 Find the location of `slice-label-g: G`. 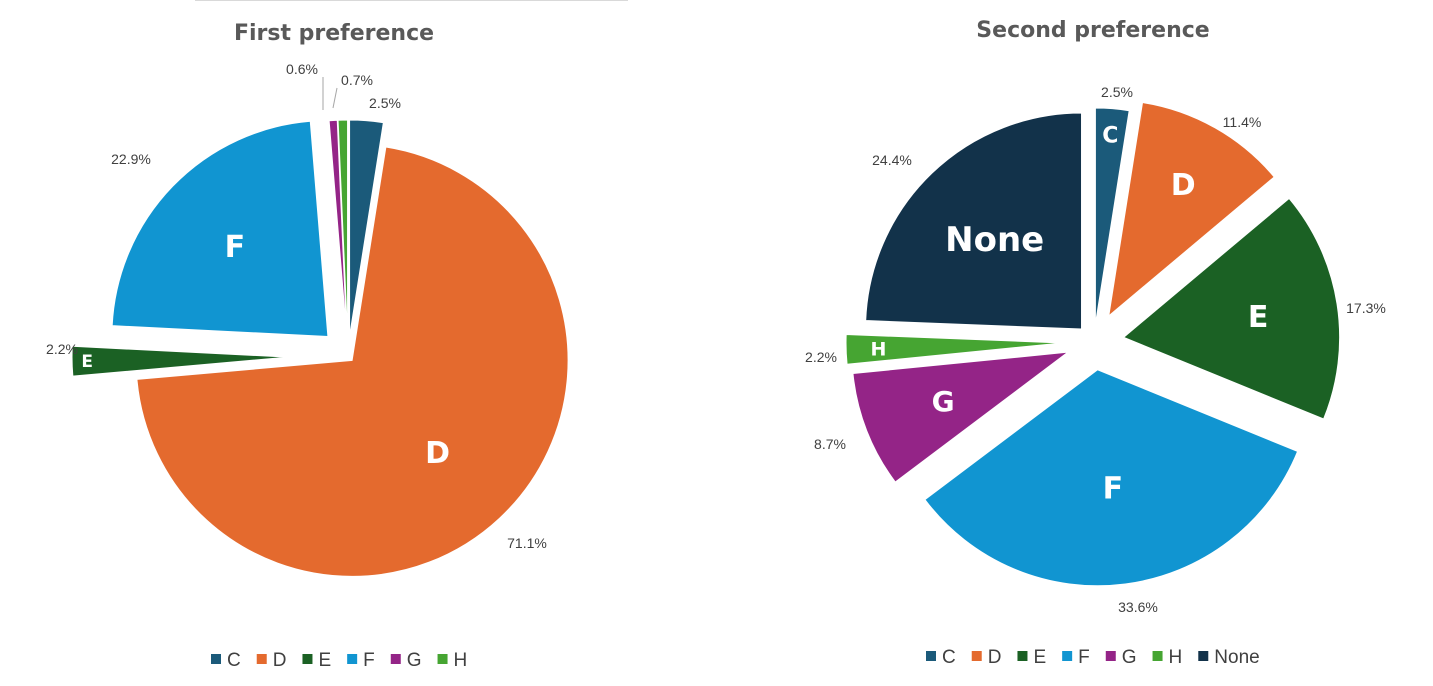

slice-label-g: G is located at coordinates (943, 401).